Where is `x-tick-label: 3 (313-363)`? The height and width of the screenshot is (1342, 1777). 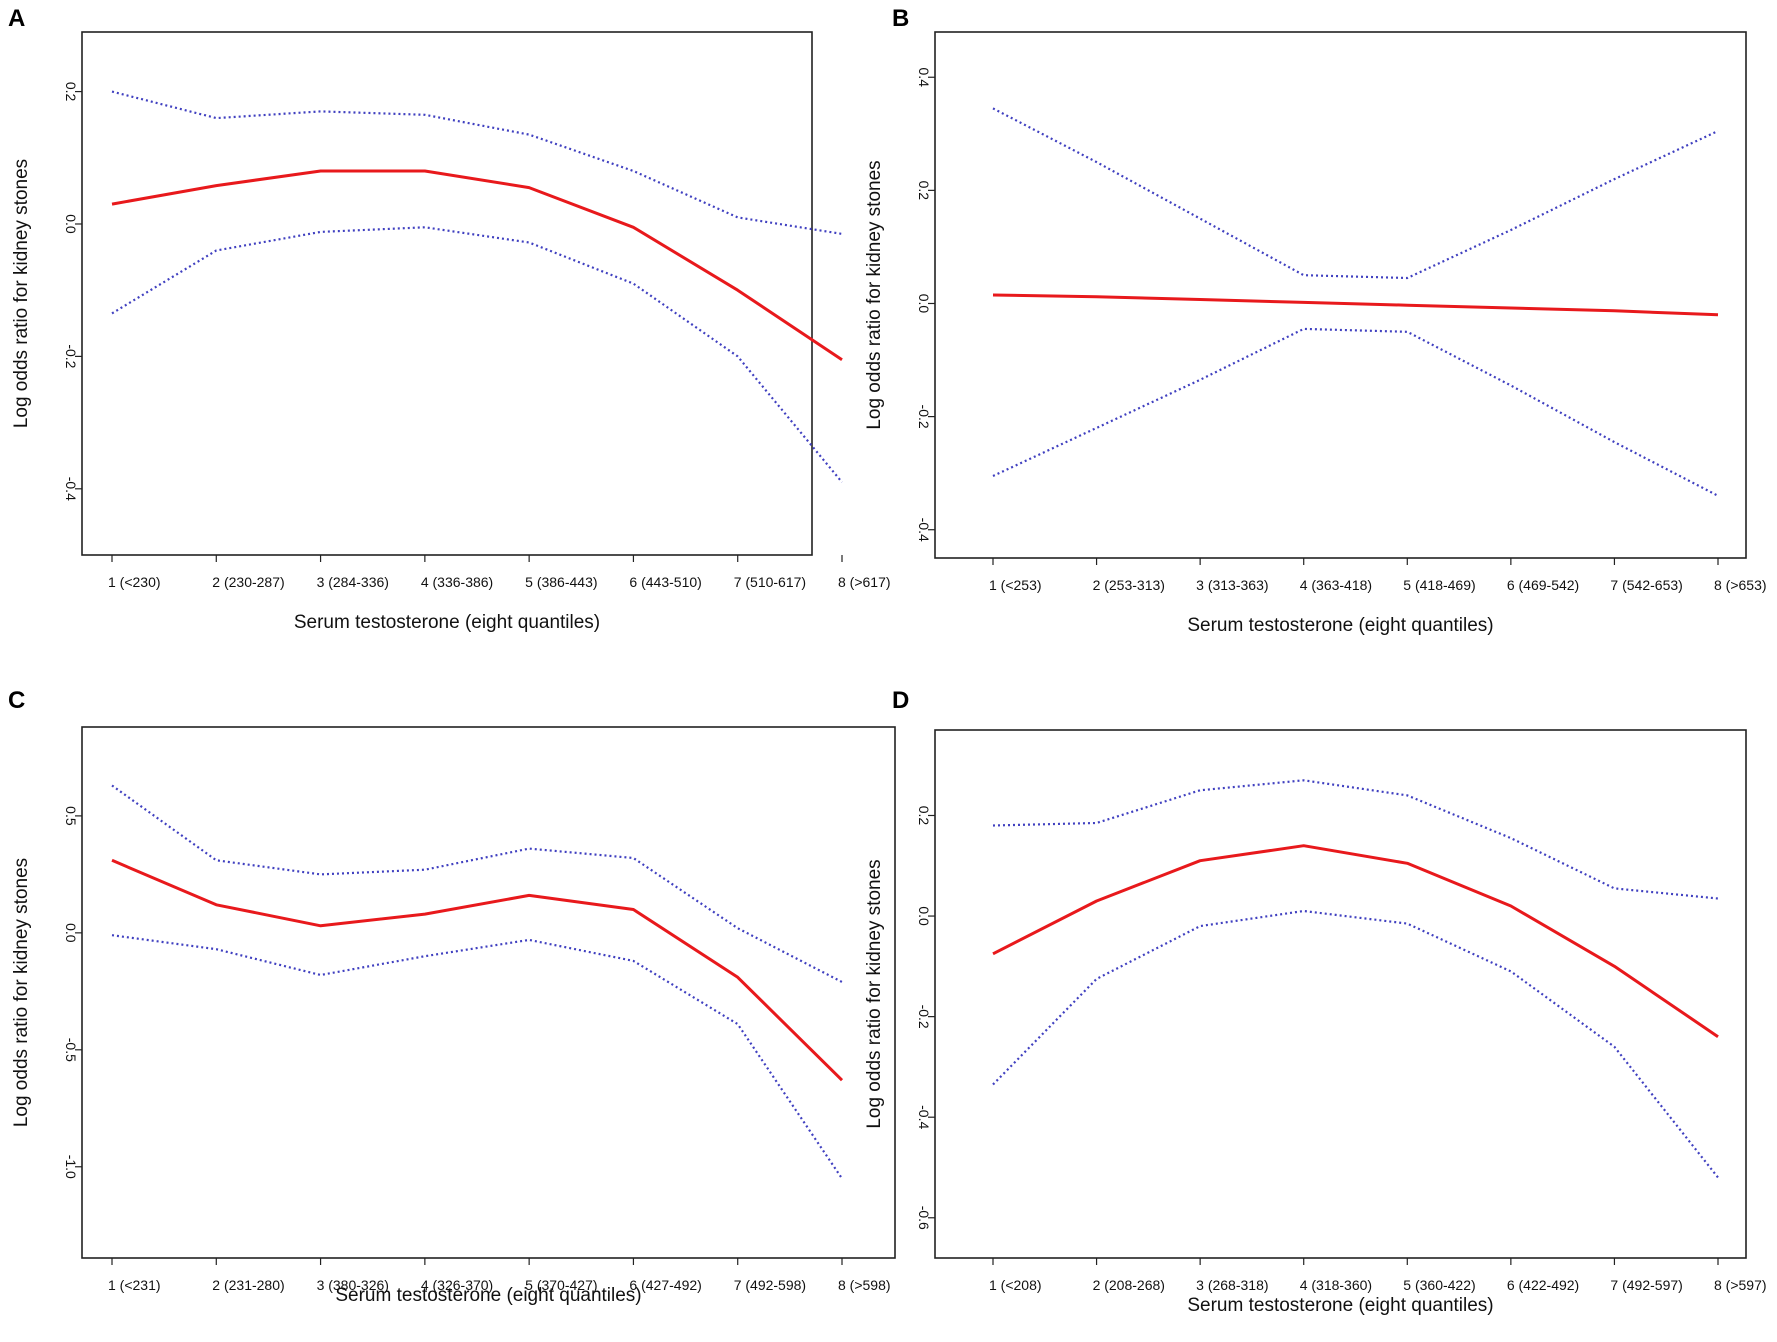
x-tick-label: 3 (313-363) is located at coordinates (1232, 585).